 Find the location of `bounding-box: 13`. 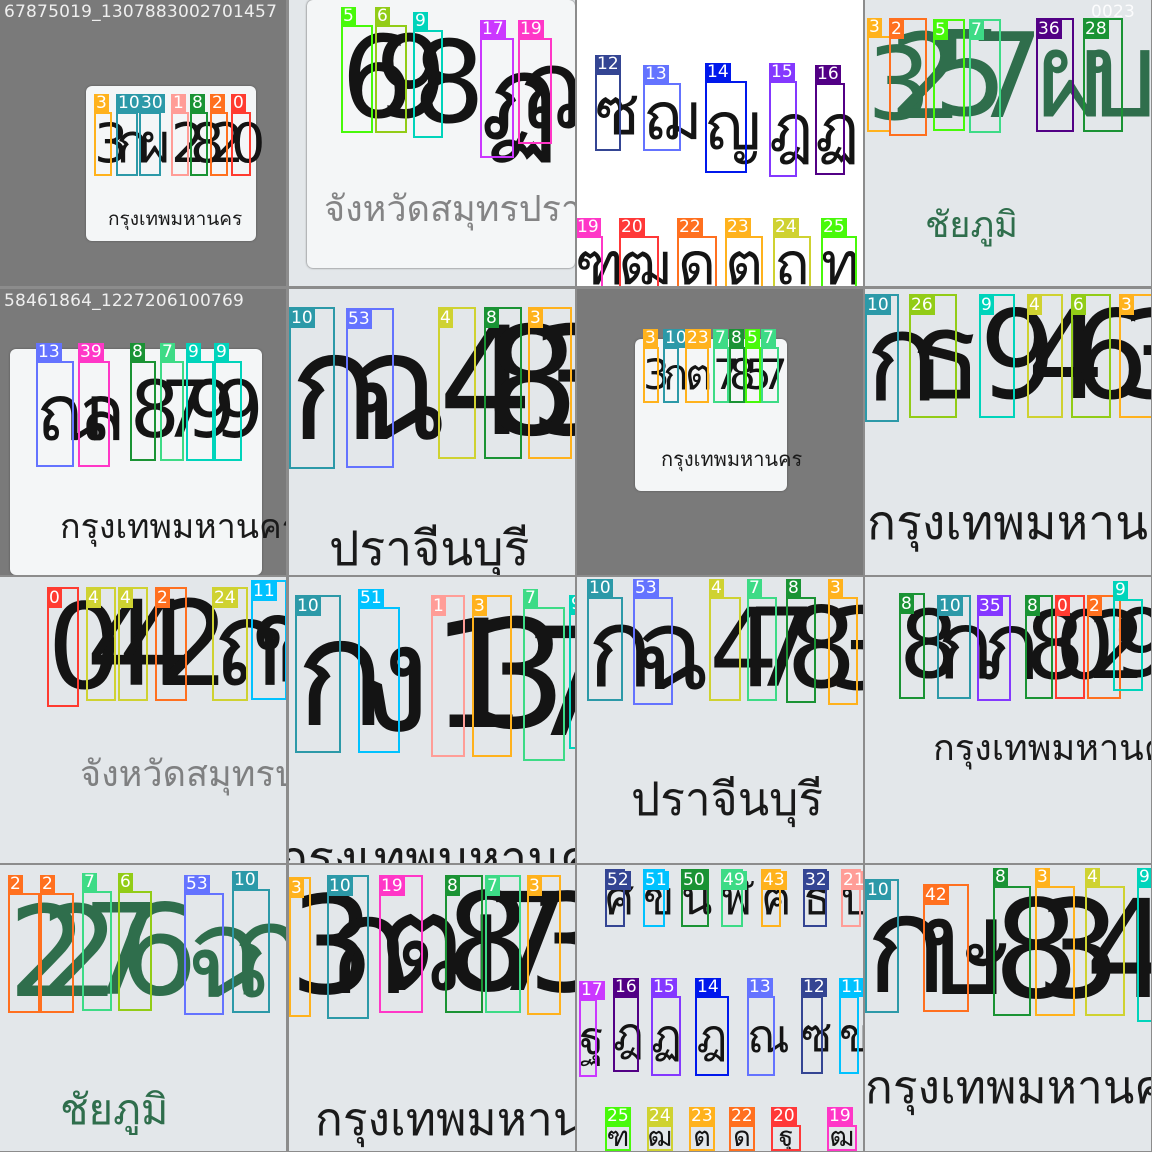

bounding-box: 13 is located at coordinates (55, 405).